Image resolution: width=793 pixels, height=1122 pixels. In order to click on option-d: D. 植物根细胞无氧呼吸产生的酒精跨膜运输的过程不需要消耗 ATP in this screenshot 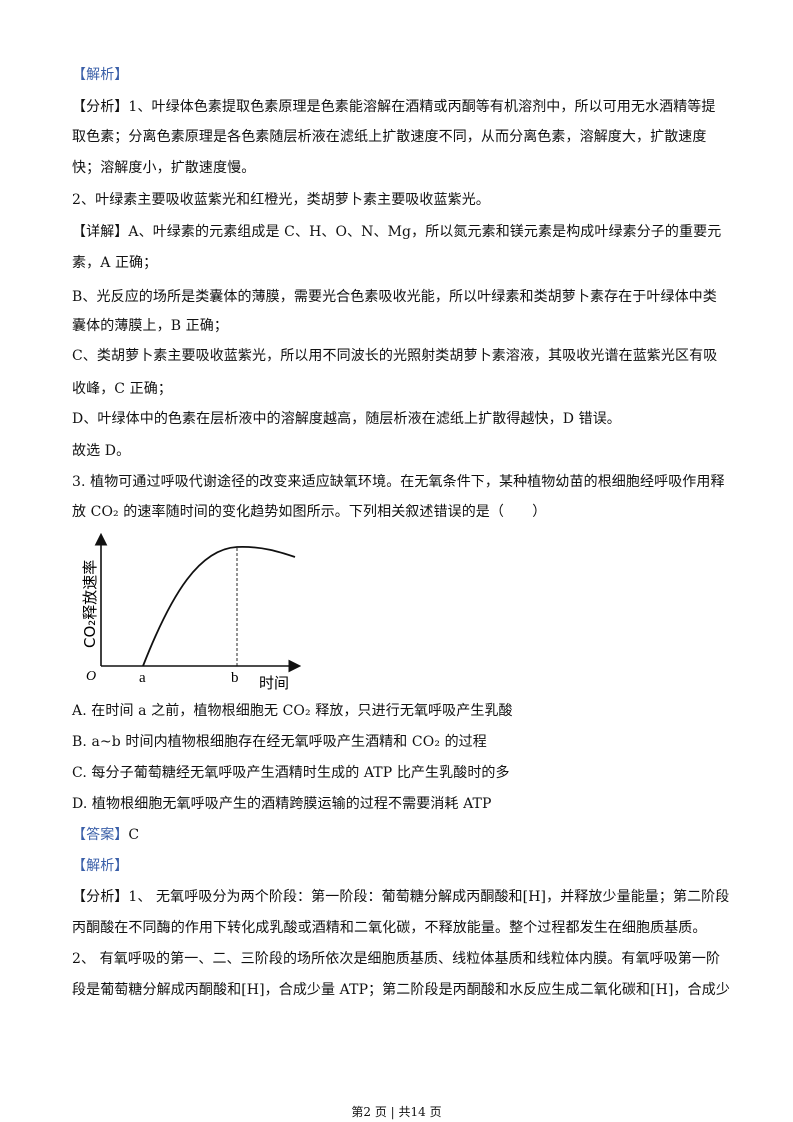, I will do `click(282, 804)`.